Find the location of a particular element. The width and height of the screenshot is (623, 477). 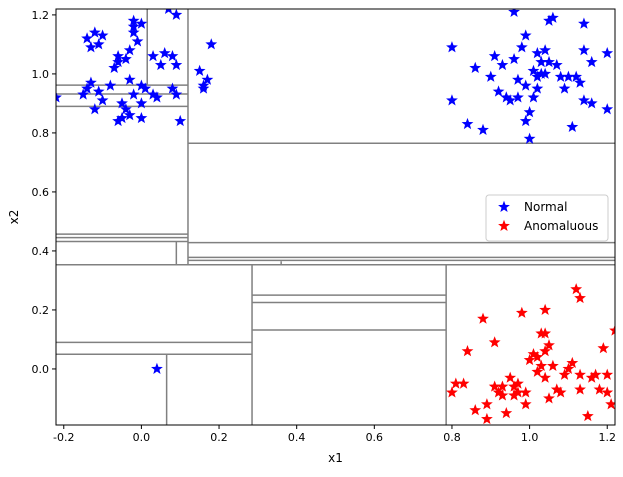

x-tick-label: 0.4 is located at coordinates (297, 437).